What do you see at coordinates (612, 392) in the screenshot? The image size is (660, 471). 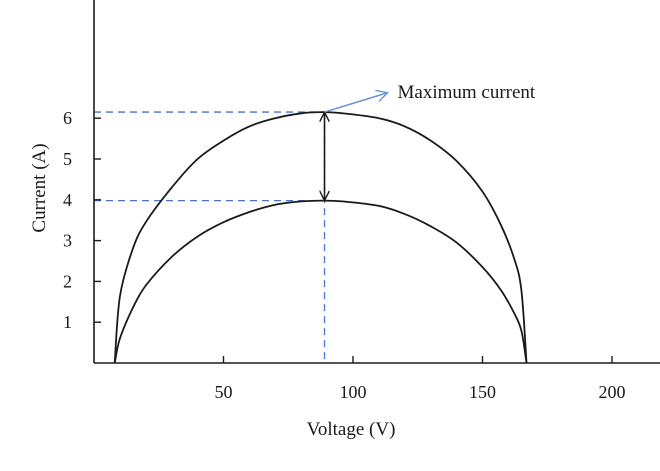 I see `x-tick-label: 200` at bounding box center [612, 392].